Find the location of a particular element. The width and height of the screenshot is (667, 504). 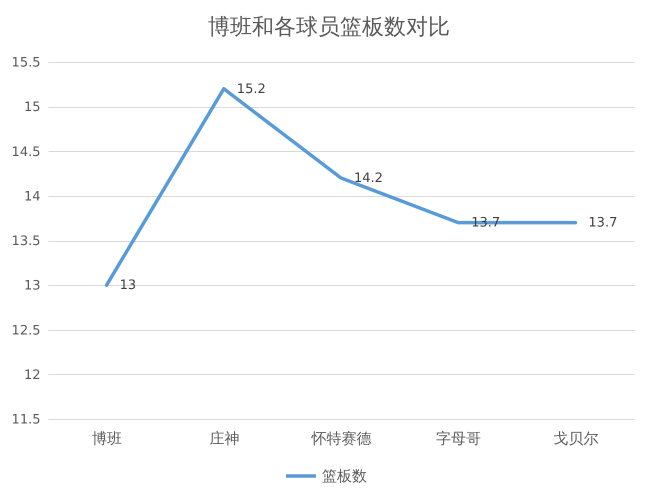

y-tick-label: 11.5 is located at coordinates (26, 420).